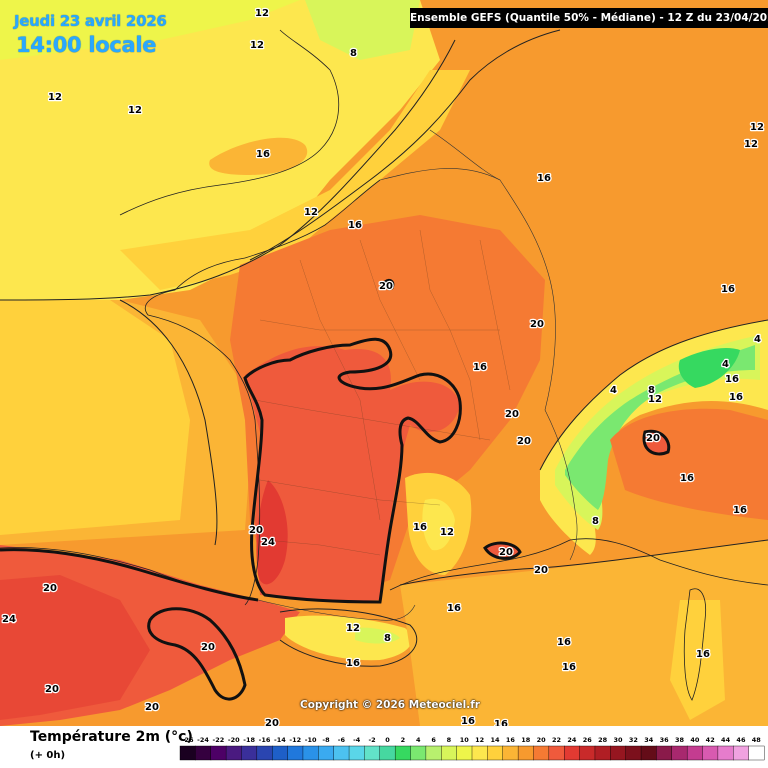 The width and height of the screenshot is (768, 768). I want to click on isotherm-label: 24, so click(9, 619).